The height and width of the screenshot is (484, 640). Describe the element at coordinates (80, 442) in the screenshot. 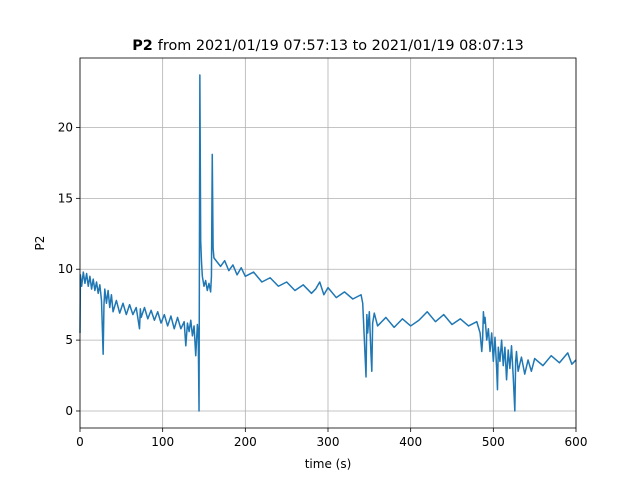

I see `x-tick-label: 0` at that location.